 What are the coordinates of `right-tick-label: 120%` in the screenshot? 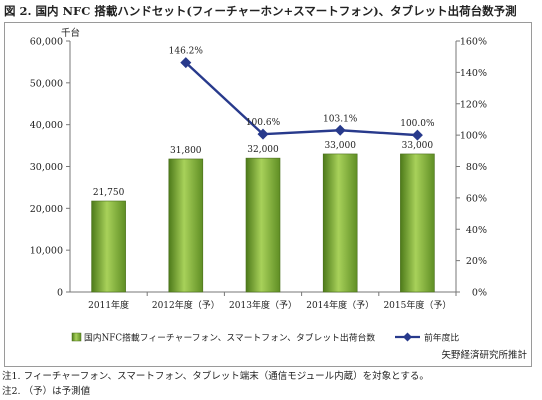 It's located at (473, 104).